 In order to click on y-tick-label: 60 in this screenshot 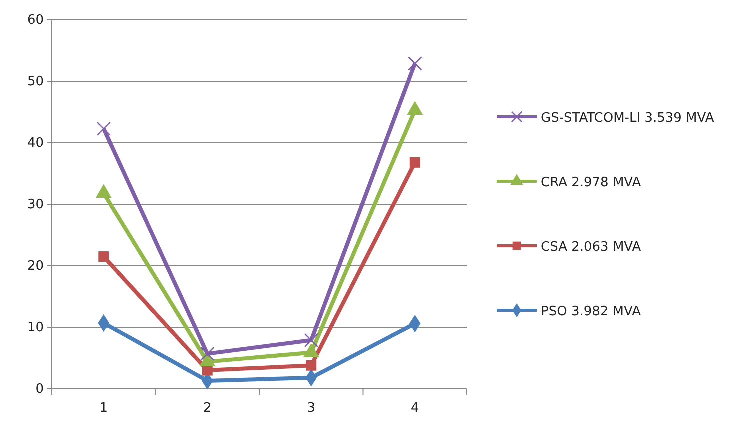, I will do `click(35, 20)`.